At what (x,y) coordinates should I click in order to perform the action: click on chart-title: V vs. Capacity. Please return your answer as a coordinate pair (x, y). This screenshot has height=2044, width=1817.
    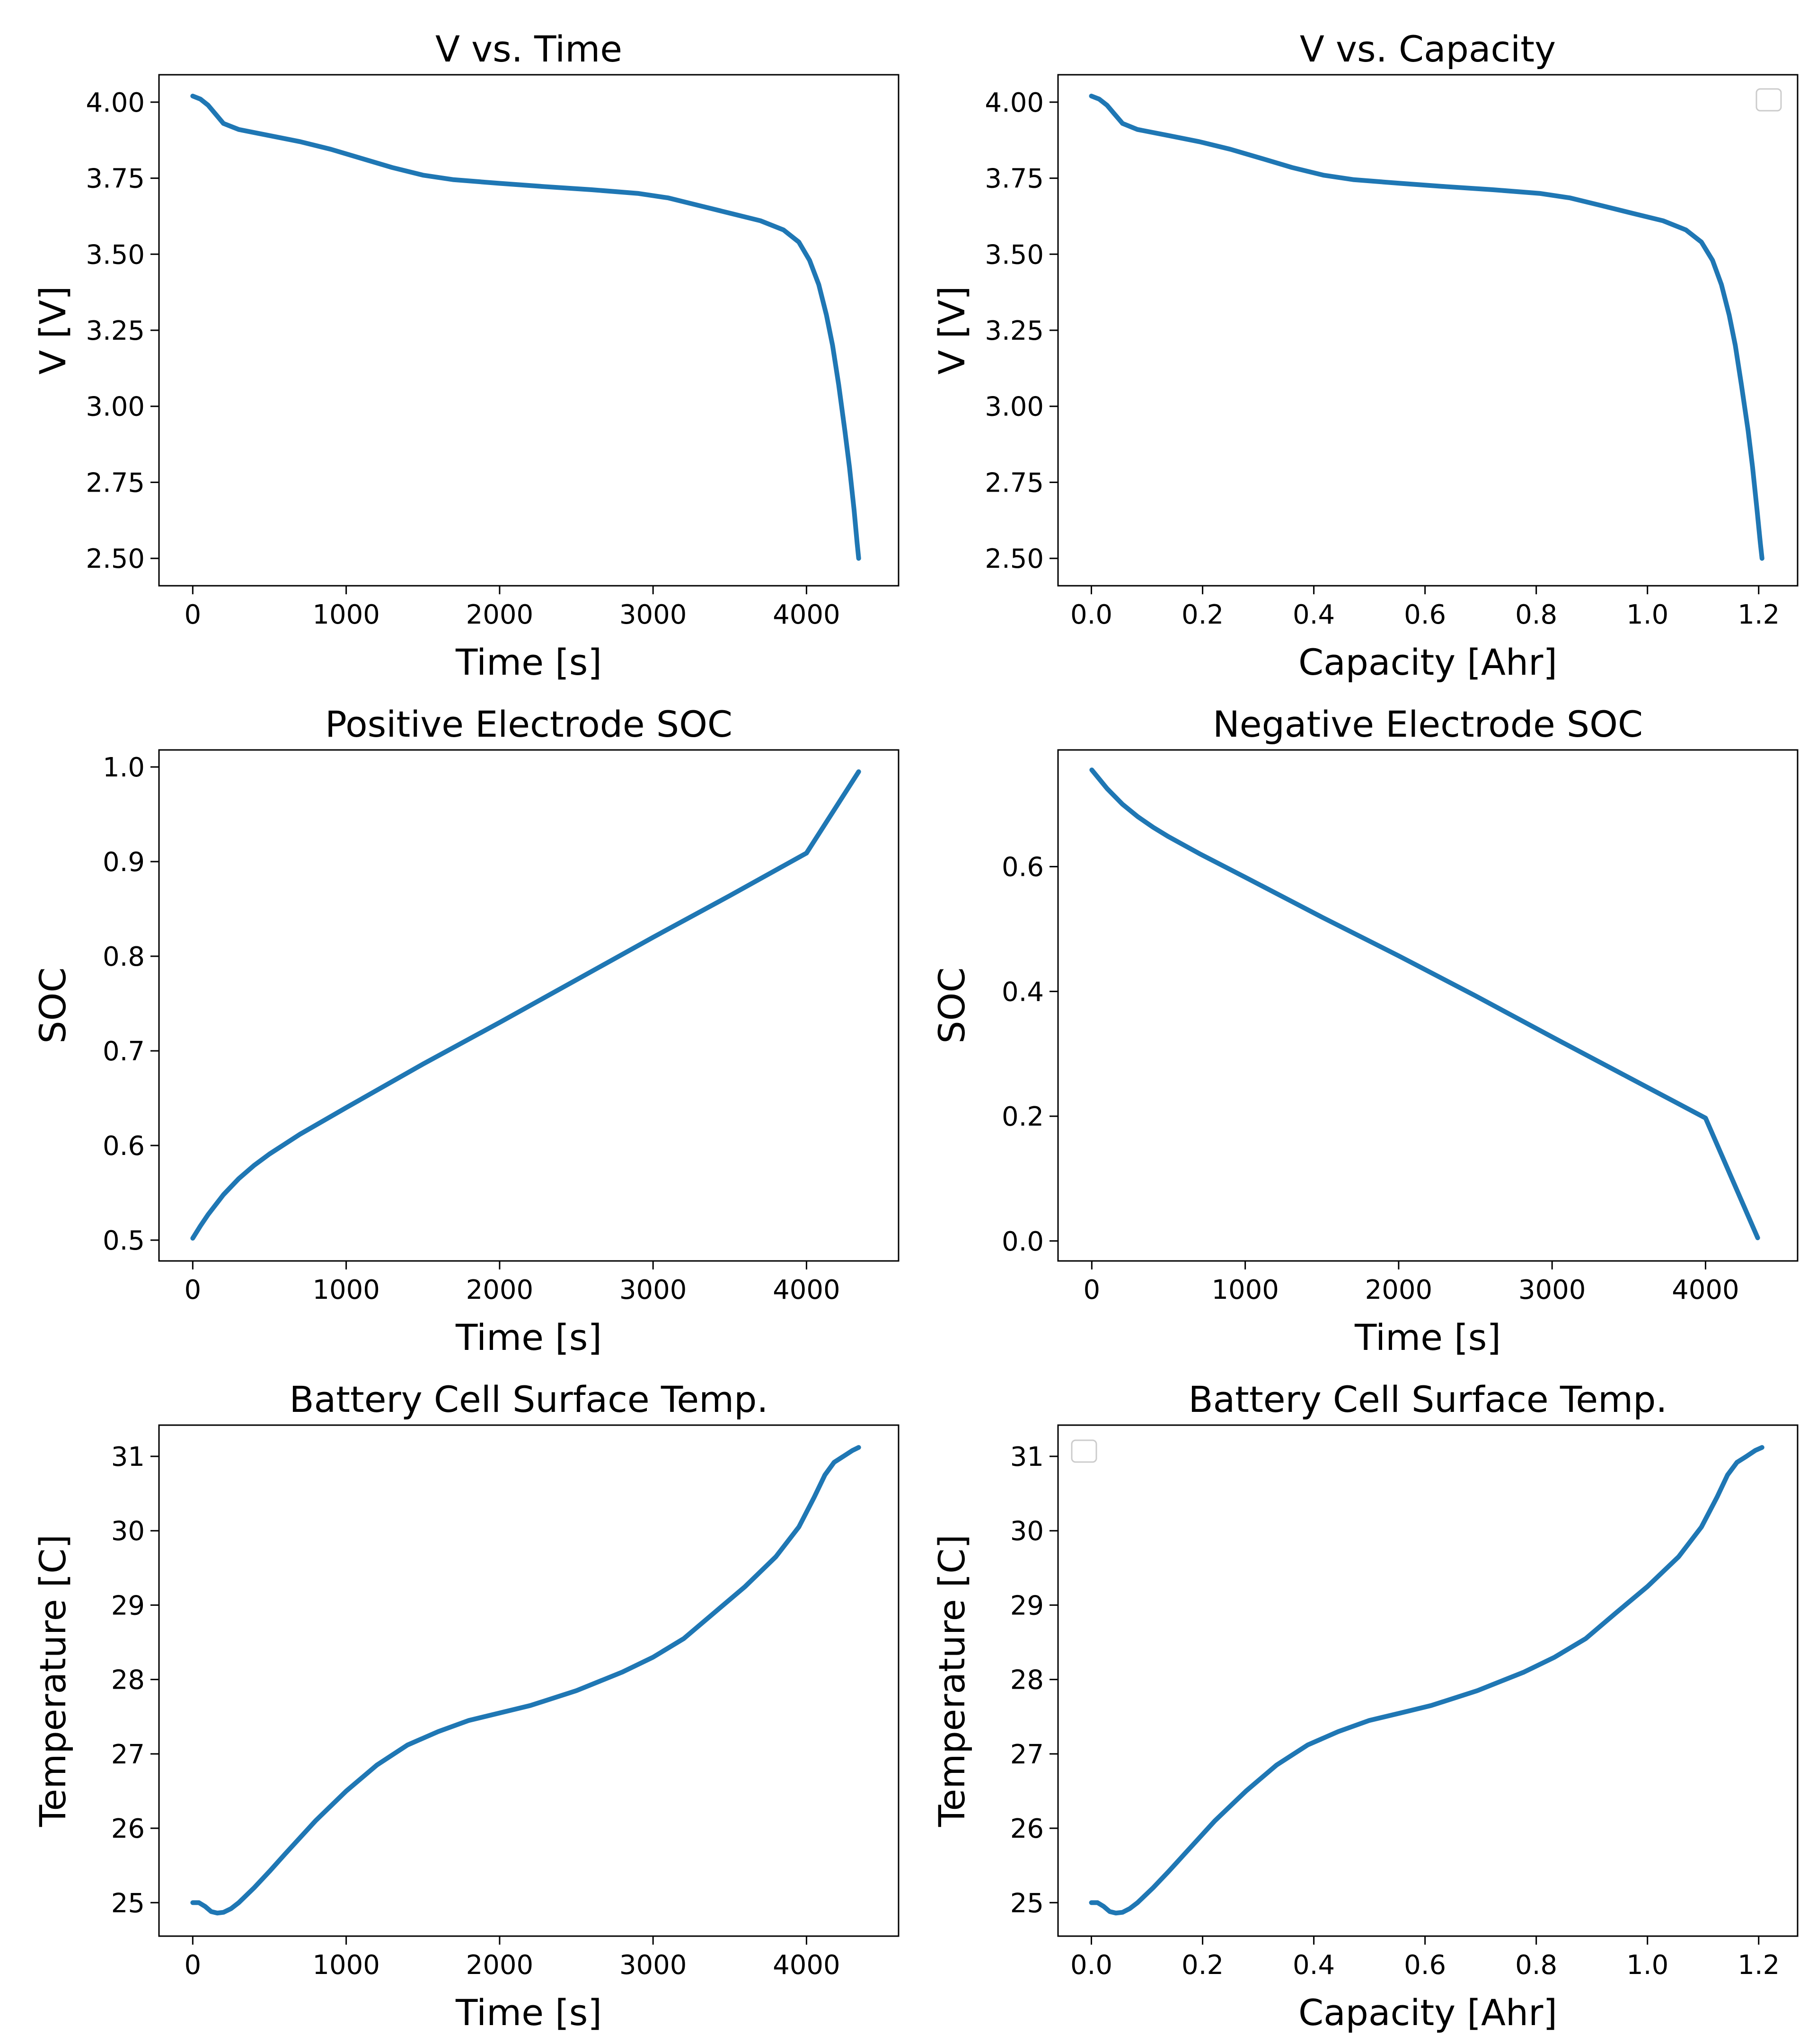
    Looking at the image, I should click on (1428, 49).